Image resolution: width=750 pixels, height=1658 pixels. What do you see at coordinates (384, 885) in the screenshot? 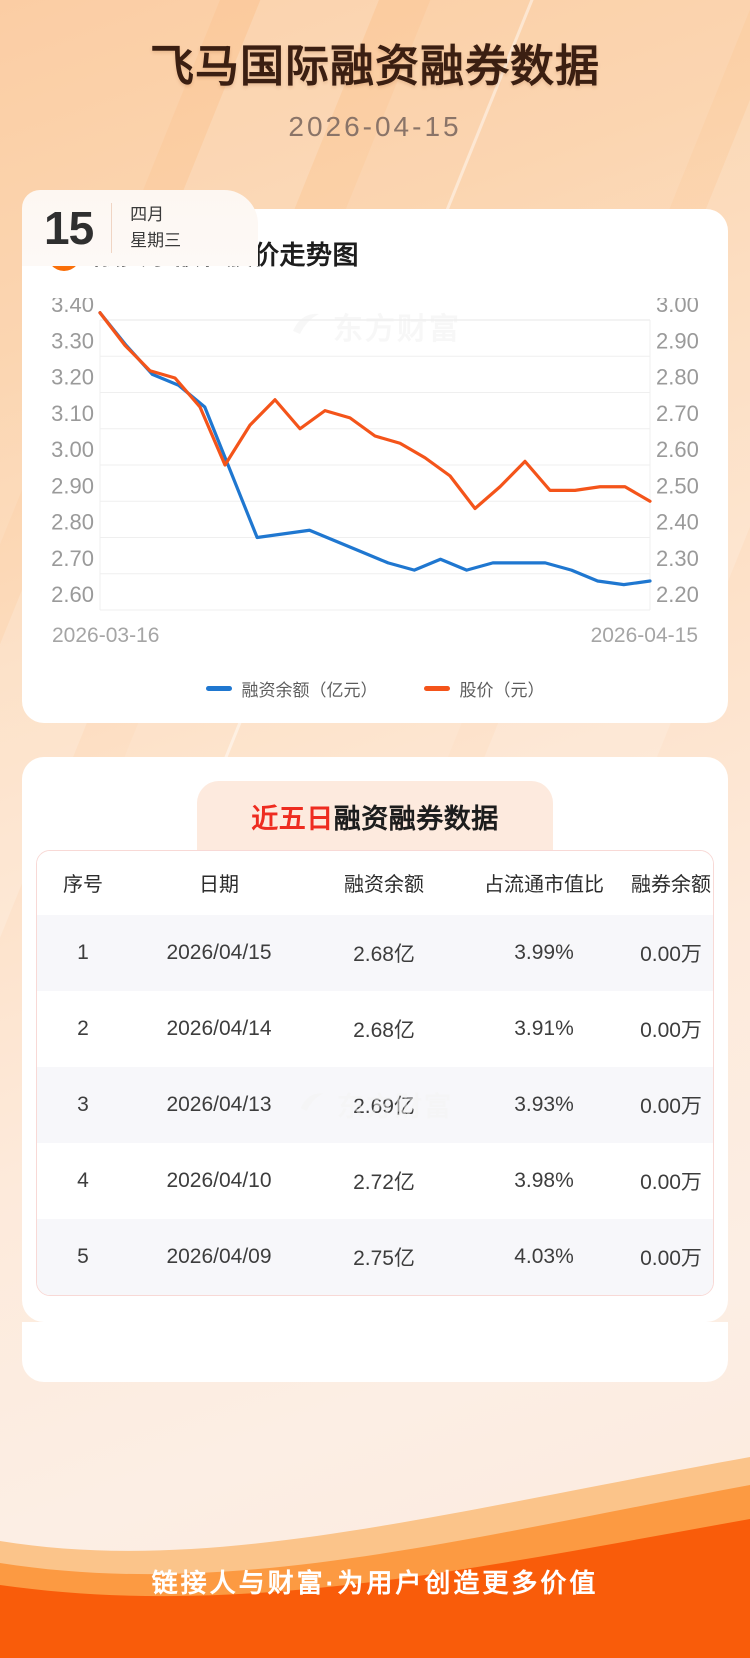
I see `column-header-margin-balance: 融资余额` at bounding box center [384, 885].